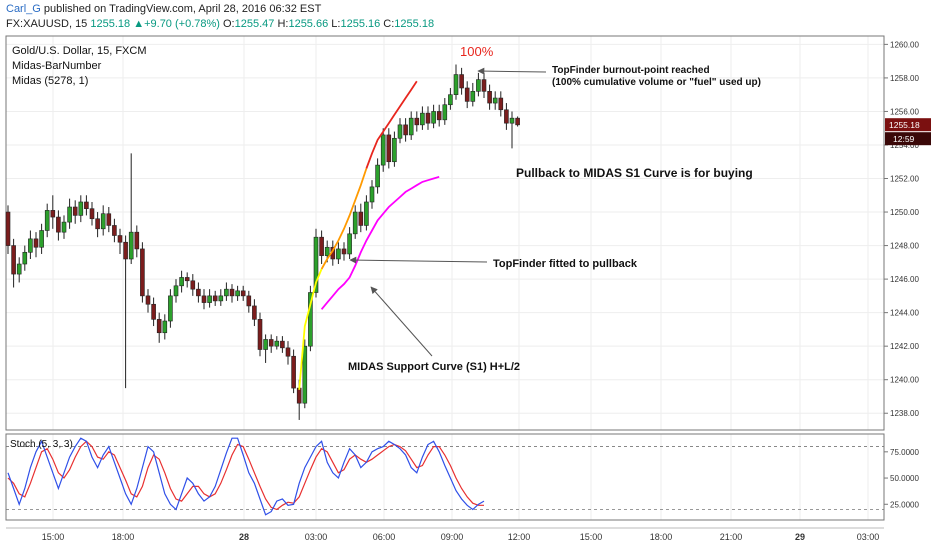 The height and width of the screenshot is (550, 932). What do you see at coordinates (47, 24) in the screenshot?
I see `symbol-label: FX:XAUUSD, 15` at bounding box center [47, 24].